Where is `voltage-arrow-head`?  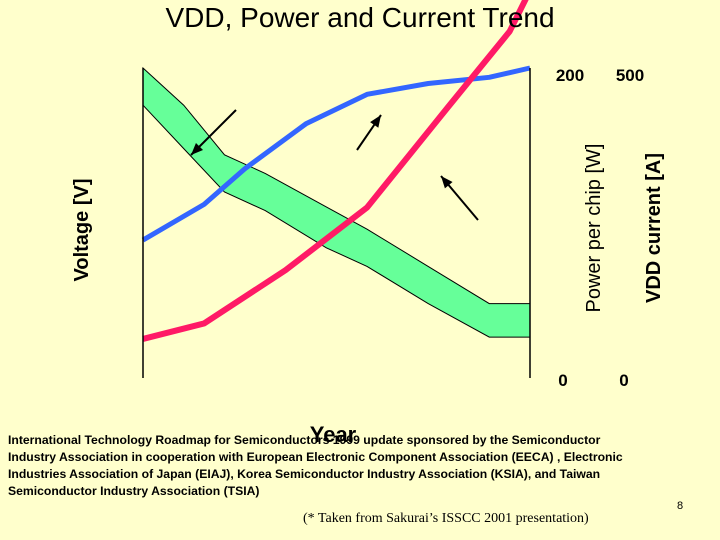 voltage-arrow-head is located at coordinates (197, 148).